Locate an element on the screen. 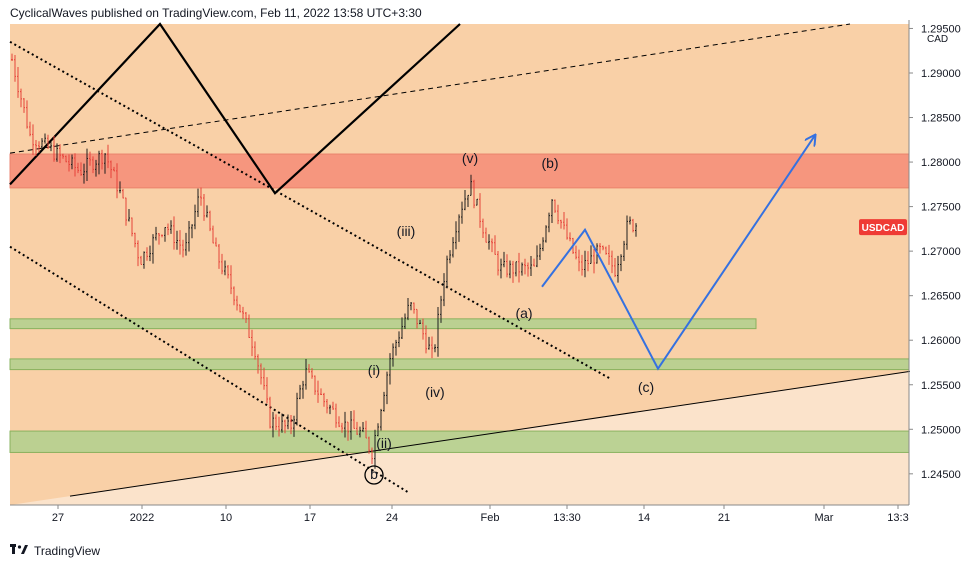  y-tick-label: 1.25500 is located at coordinates (941, 386).